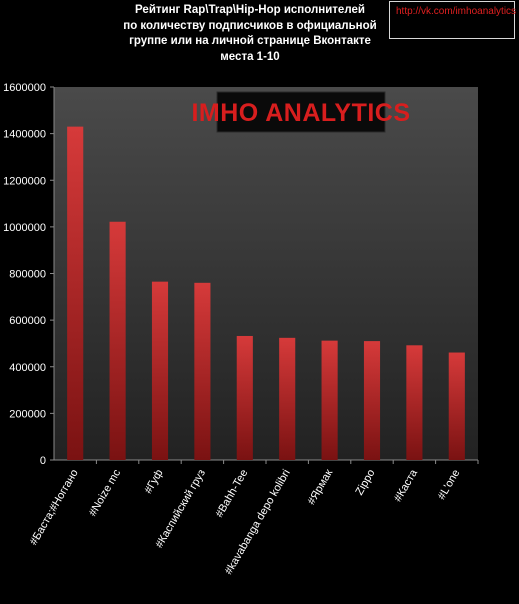  I want to click on watermark-logo: IMHO ANALYTICS, so click(300, 112).